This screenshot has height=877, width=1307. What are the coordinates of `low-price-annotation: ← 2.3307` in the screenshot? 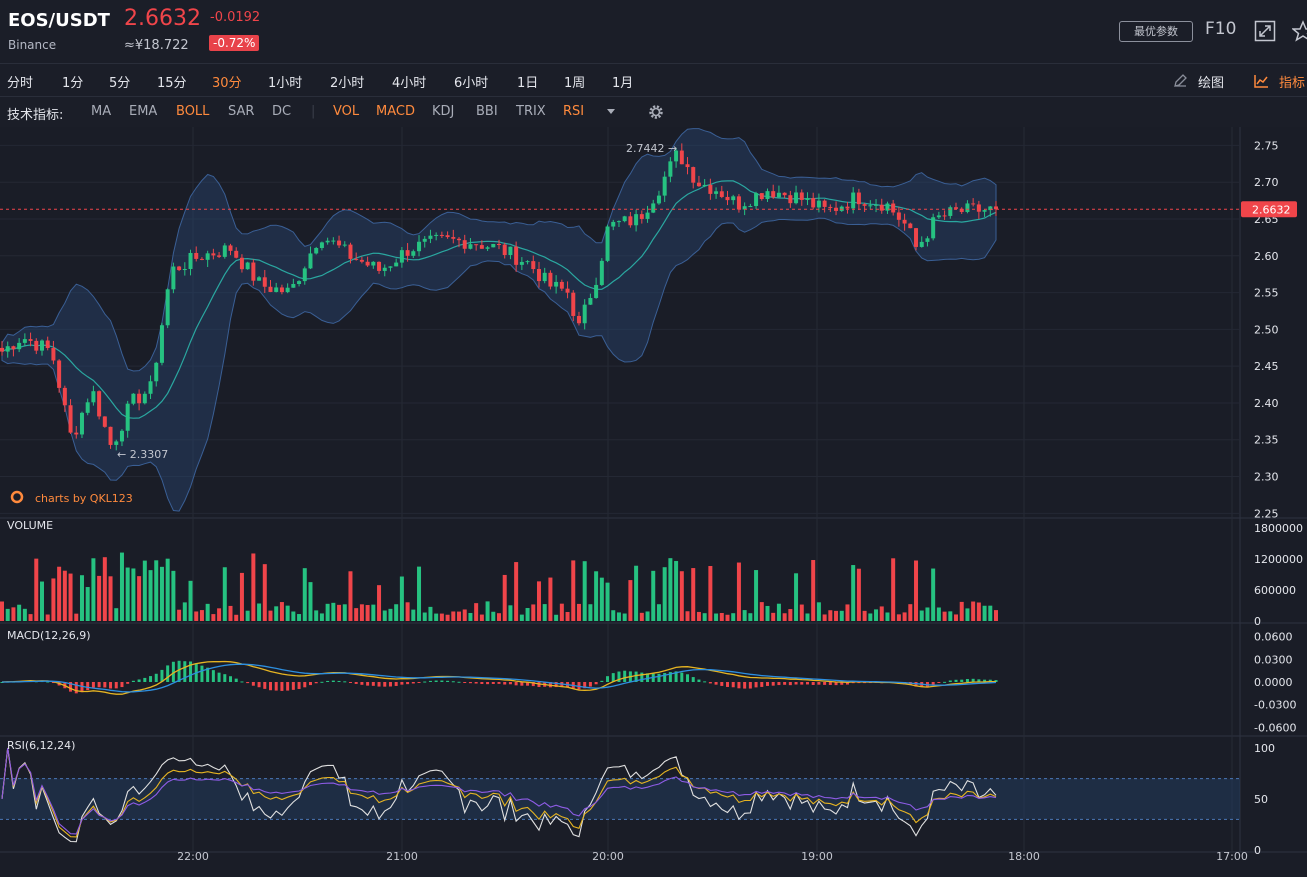 It's located at (142, 454).